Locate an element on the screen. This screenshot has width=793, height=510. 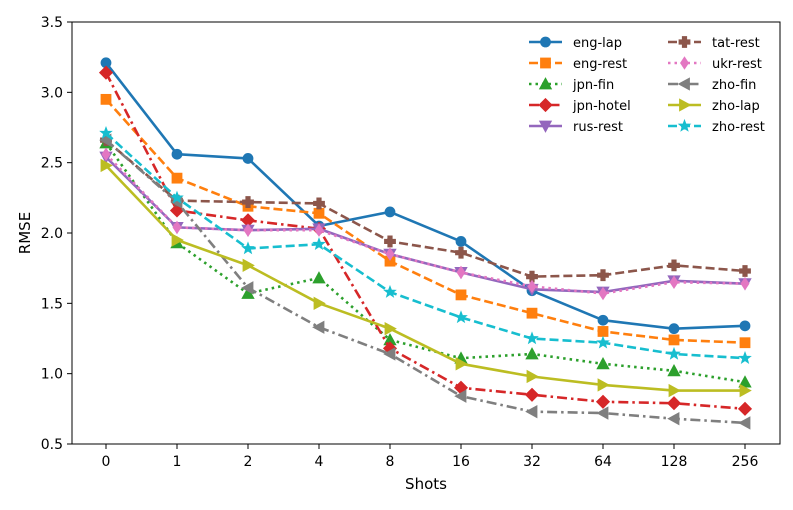
x-tick-label-0: 0 is located at coordinates (106, 462).